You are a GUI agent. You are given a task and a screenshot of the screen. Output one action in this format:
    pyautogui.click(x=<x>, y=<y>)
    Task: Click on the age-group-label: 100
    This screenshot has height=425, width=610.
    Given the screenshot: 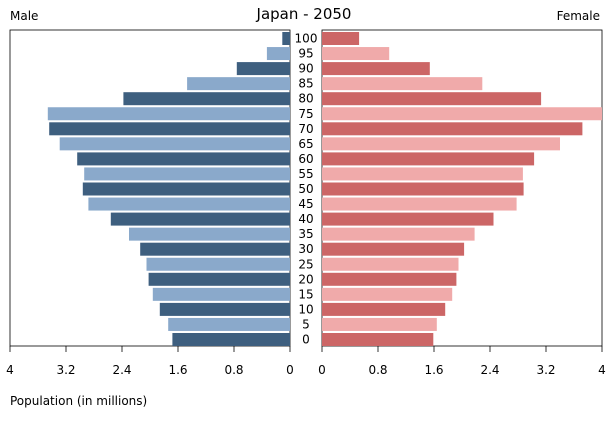 What is the action you would take?
    pyautogui.click(x=306, y=39)
    